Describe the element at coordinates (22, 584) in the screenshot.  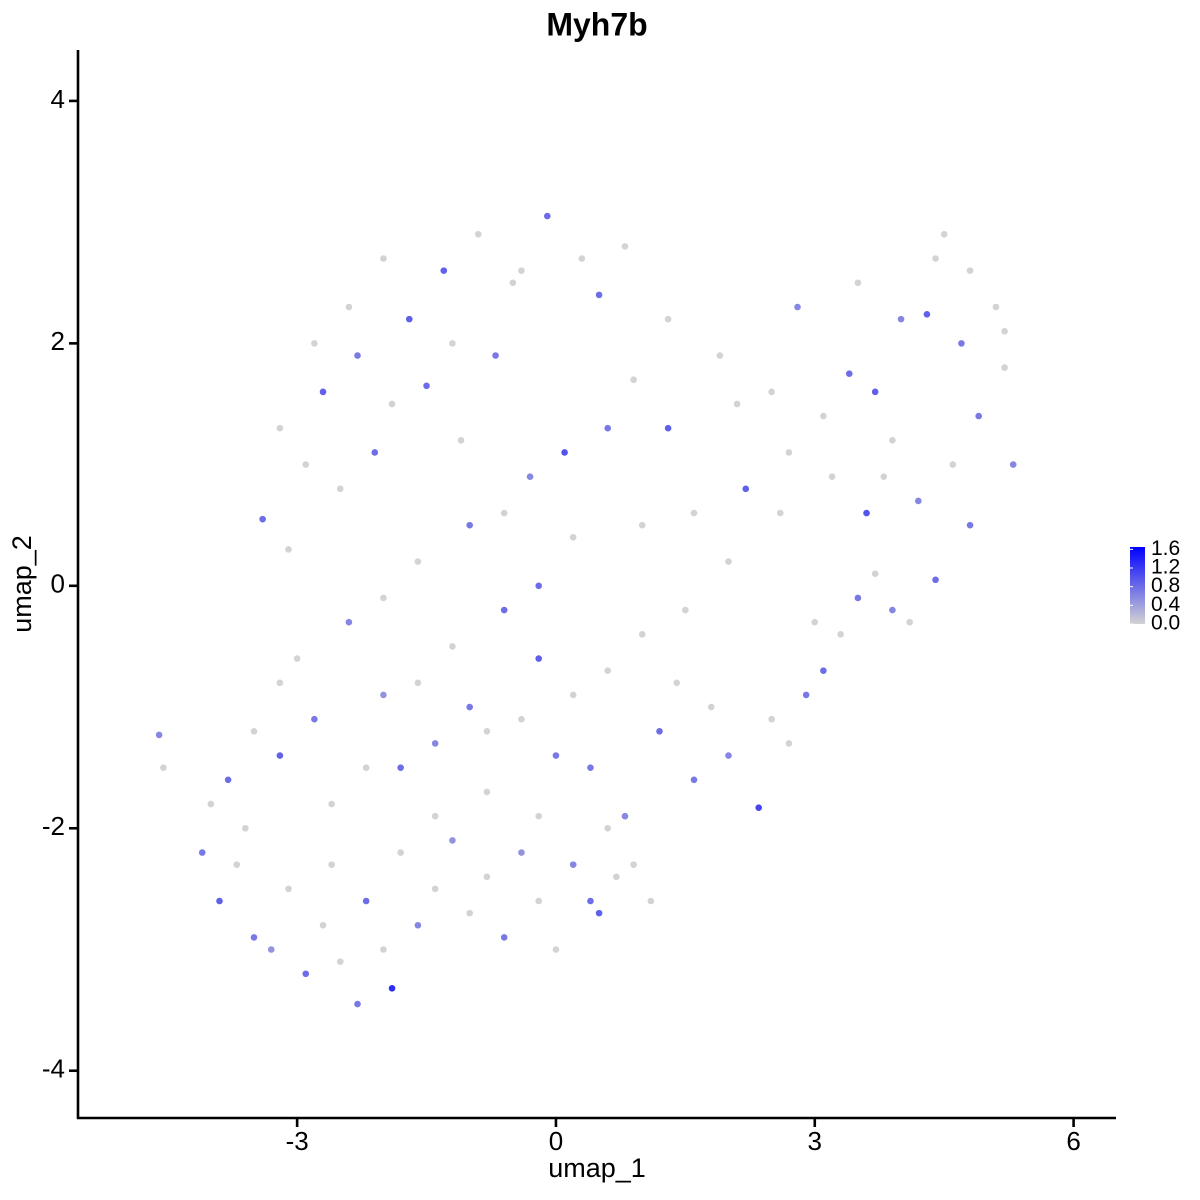
I see `y-axis-title: umap_2` at that location.